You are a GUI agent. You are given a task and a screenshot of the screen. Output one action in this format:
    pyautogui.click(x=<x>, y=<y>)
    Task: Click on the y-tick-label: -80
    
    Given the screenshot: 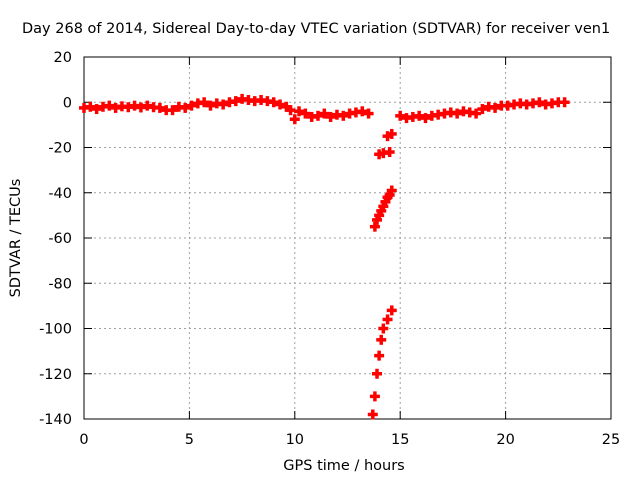 What is the action you would take?
    pyautogui.click(x=60, y=284)
    